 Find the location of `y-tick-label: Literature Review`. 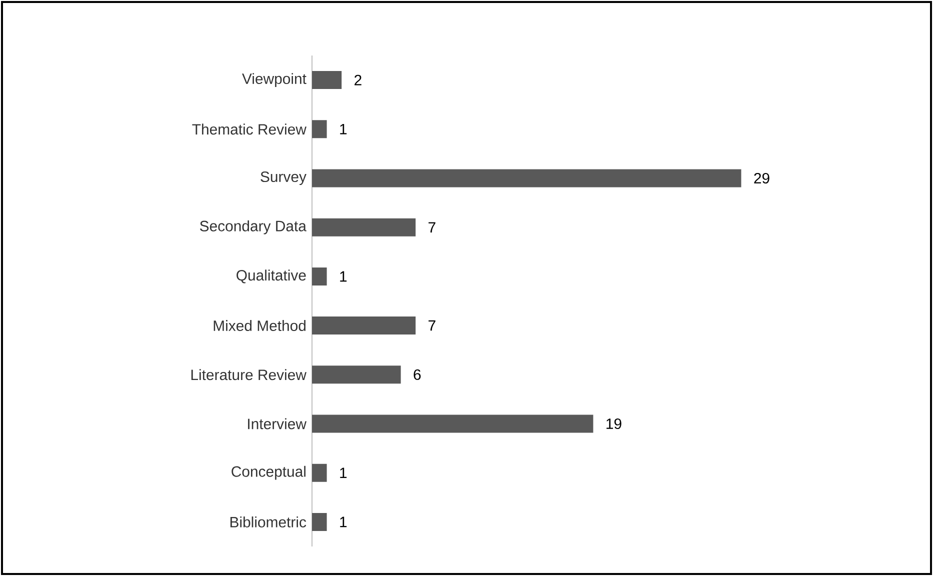

y-tick-label: Literature Review is located at coordinates (248, 374).